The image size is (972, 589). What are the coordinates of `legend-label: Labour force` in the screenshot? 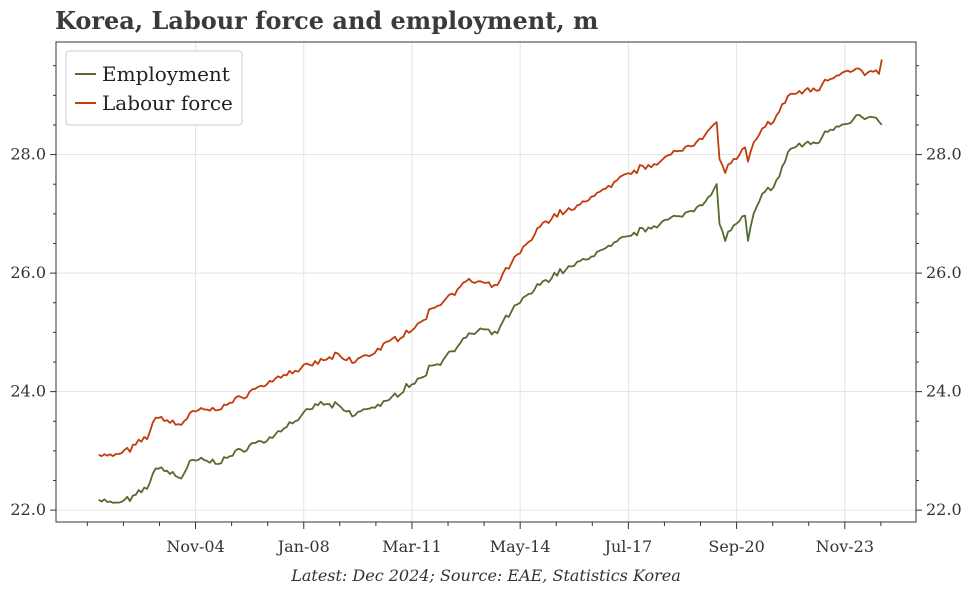 It's located at (167, 103).